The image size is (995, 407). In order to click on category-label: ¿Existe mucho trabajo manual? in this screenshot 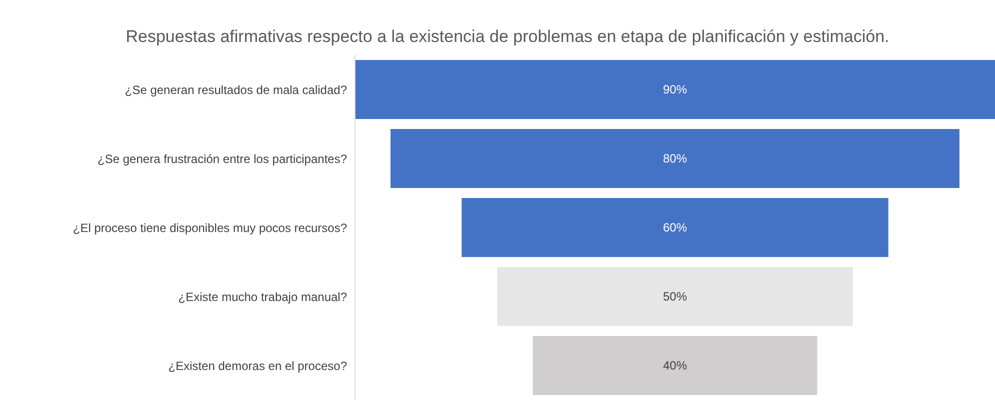, I will do `click(263, 297)`.